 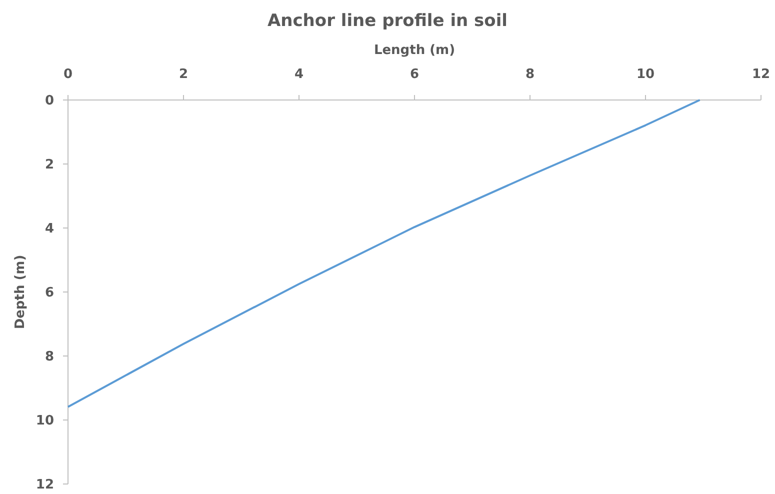 I want to click on x-axis-title: Length (m), so click(x=415, y=50).